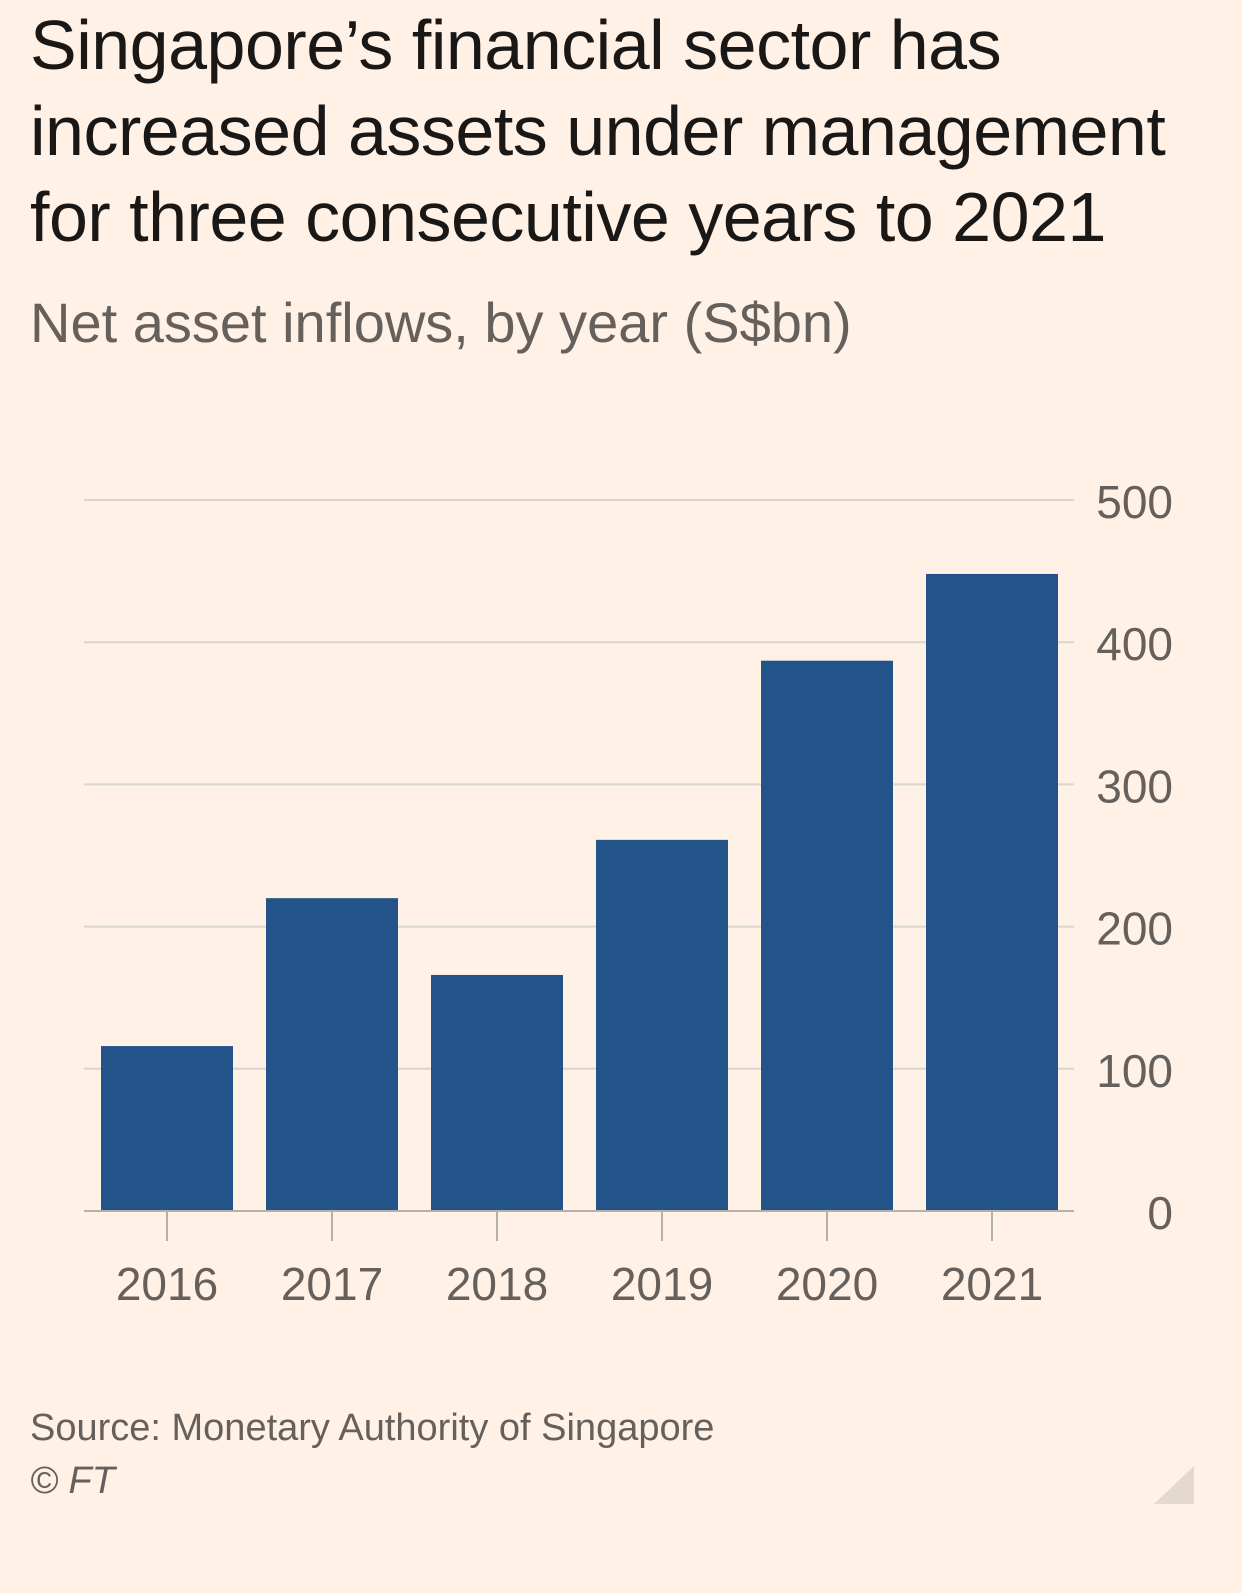  I want to click on bar-2021, so click(992, 892).